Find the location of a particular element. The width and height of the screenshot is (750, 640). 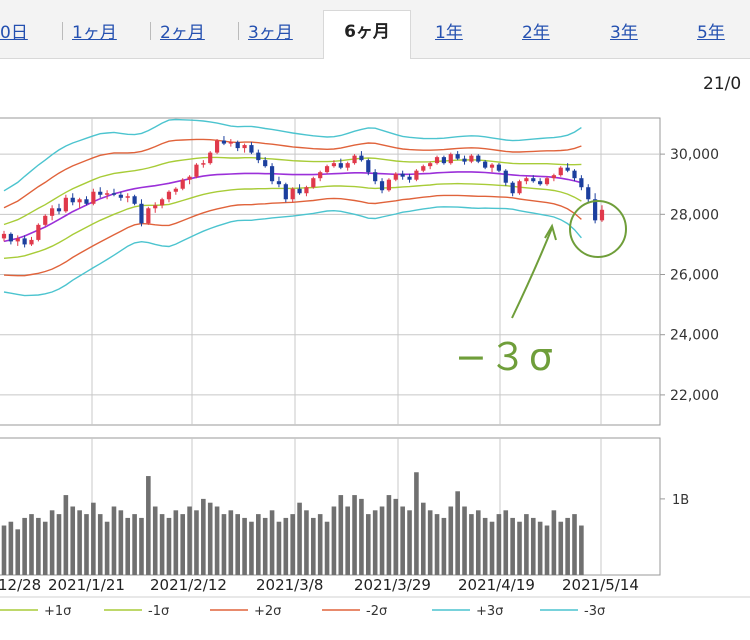

tab-3: 3ヶ月 is located at coordinates (270, 33).